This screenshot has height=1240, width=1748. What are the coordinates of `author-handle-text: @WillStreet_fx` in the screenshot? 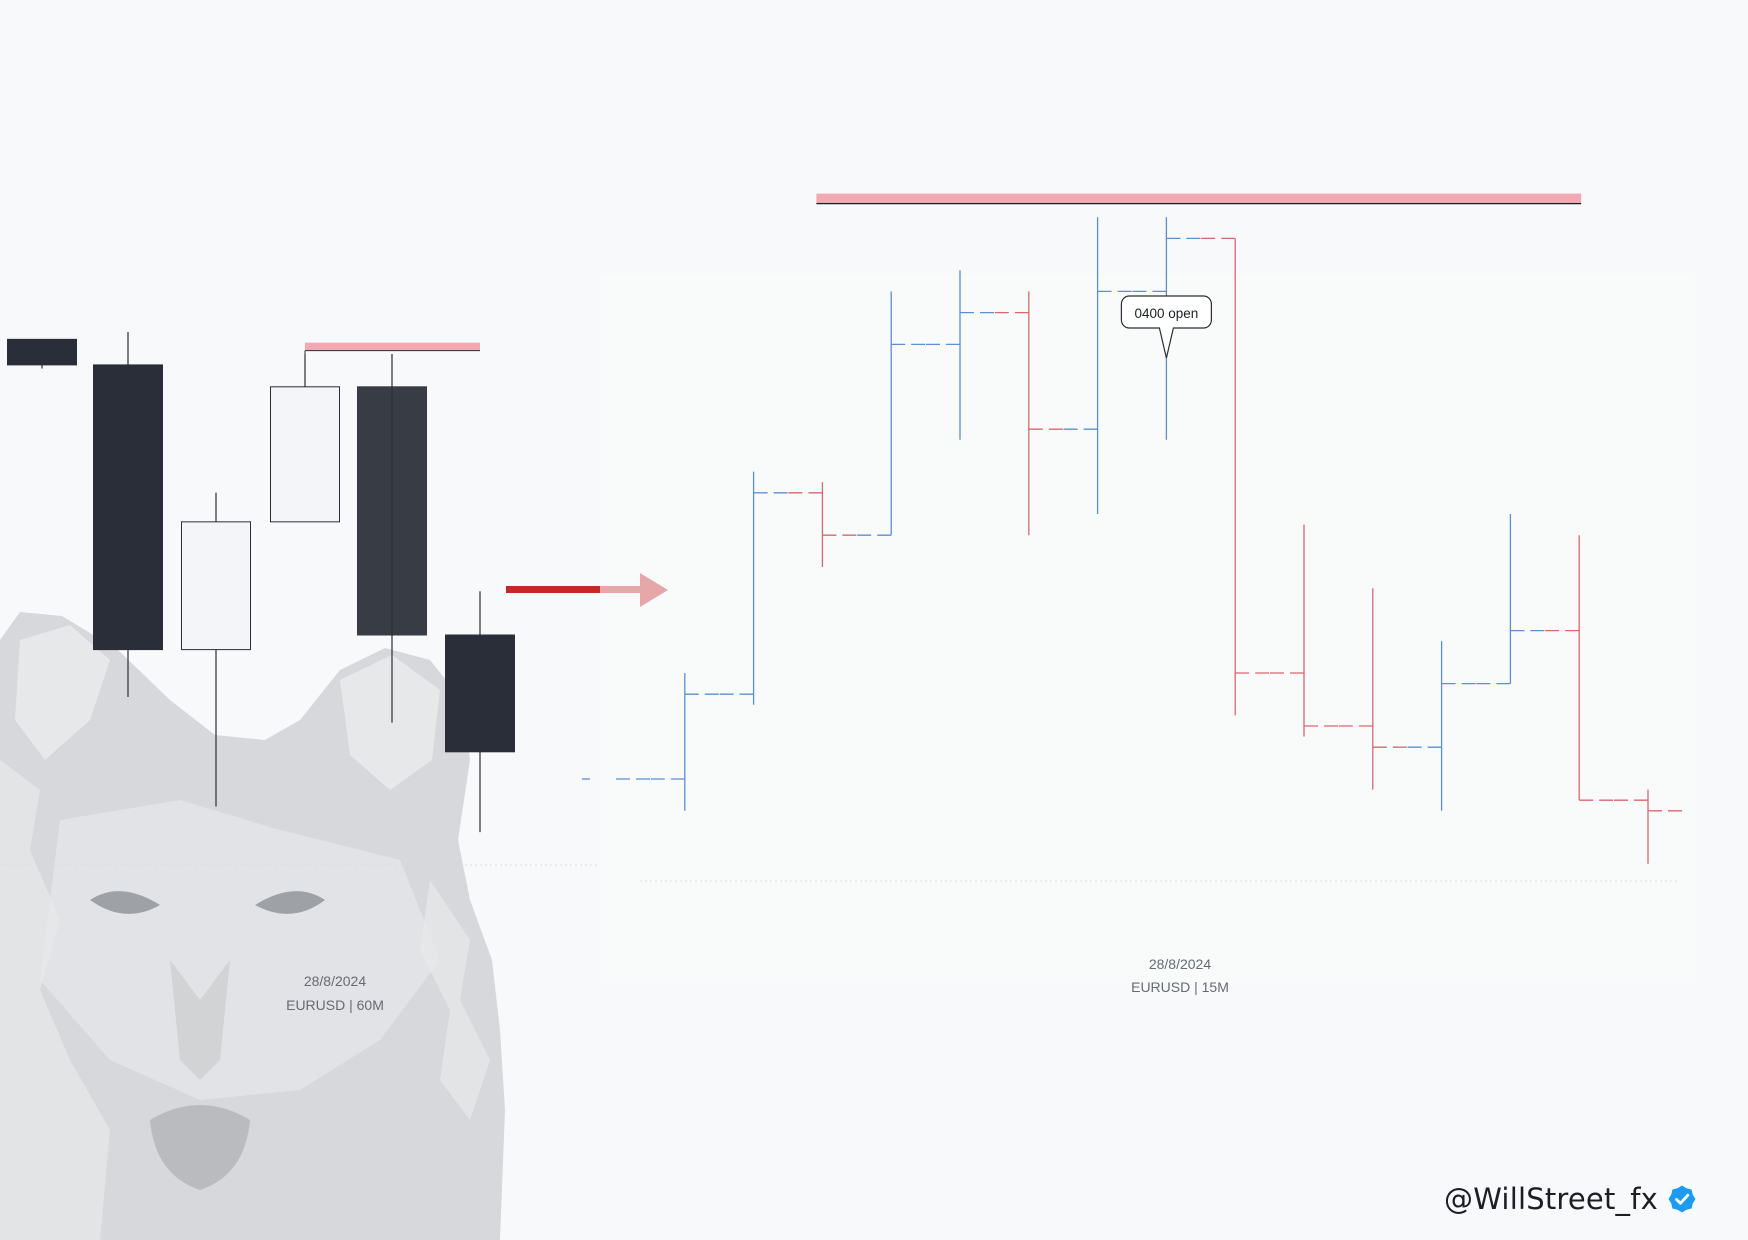 It's located at (1551, 1199).